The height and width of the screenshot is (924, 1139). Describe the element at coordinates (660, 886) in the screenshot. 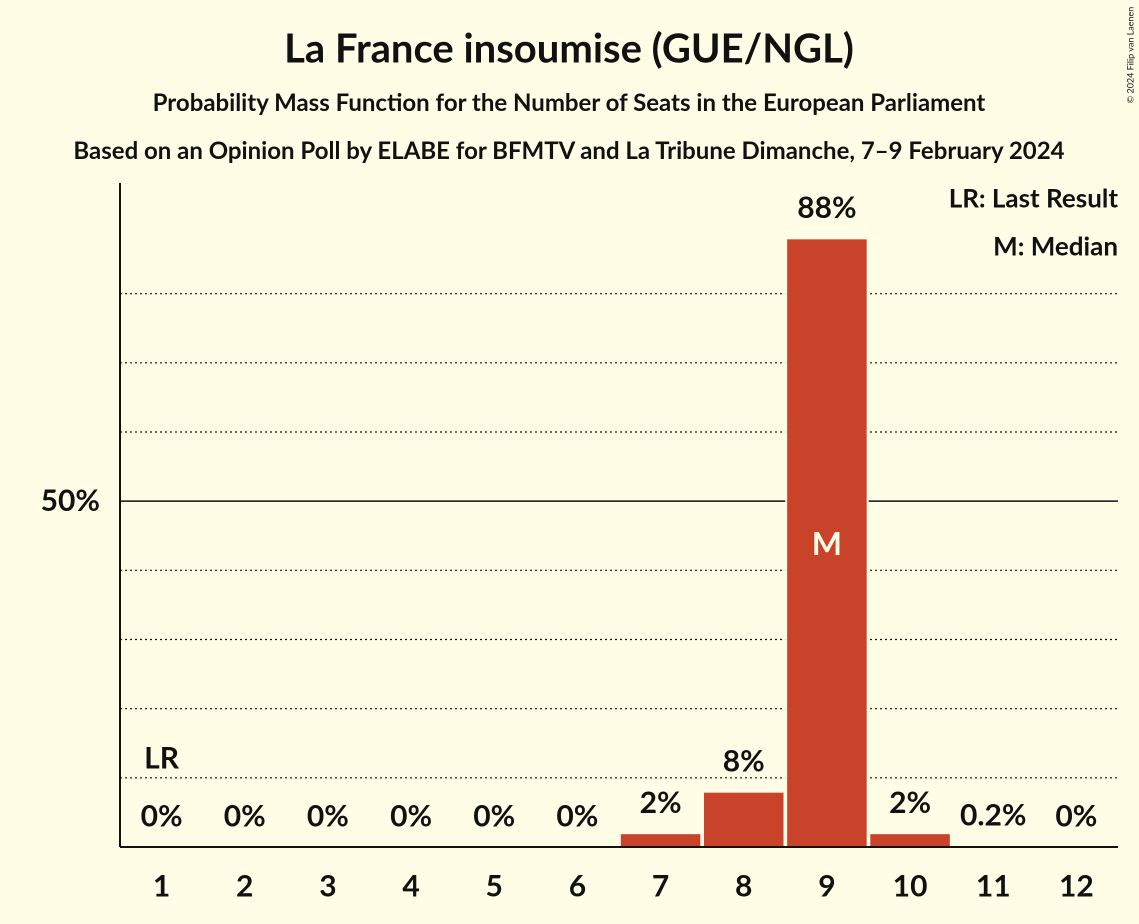

I see `x-tick-label: 7` at that location.